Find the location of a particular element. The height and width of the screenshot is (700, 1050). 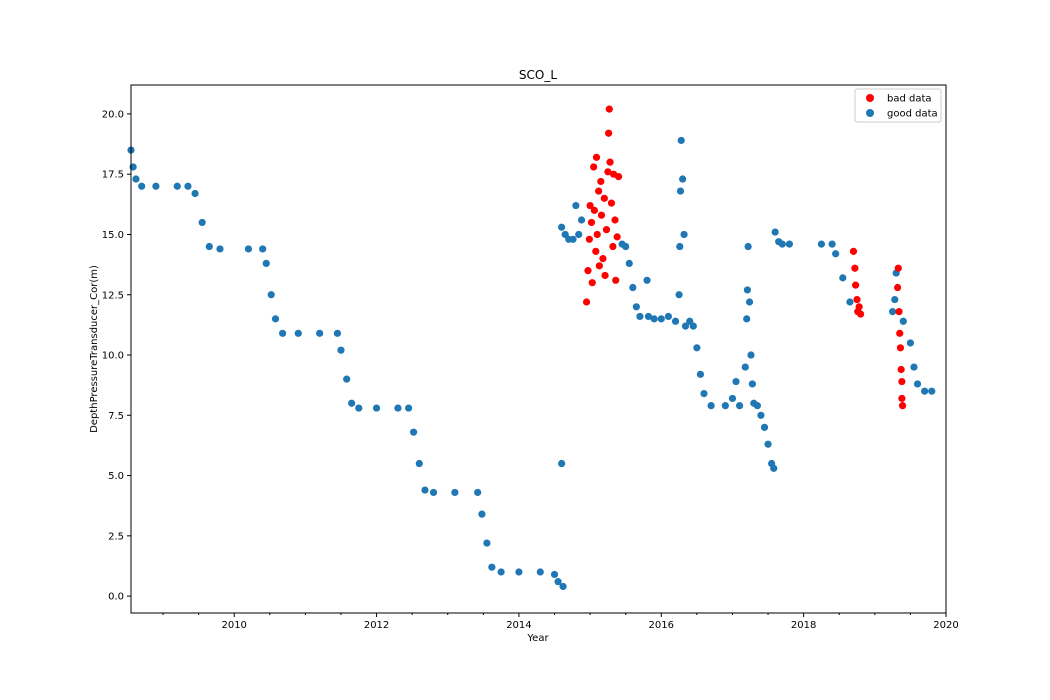

legend-marker-good is located at coordinates (870, 113).